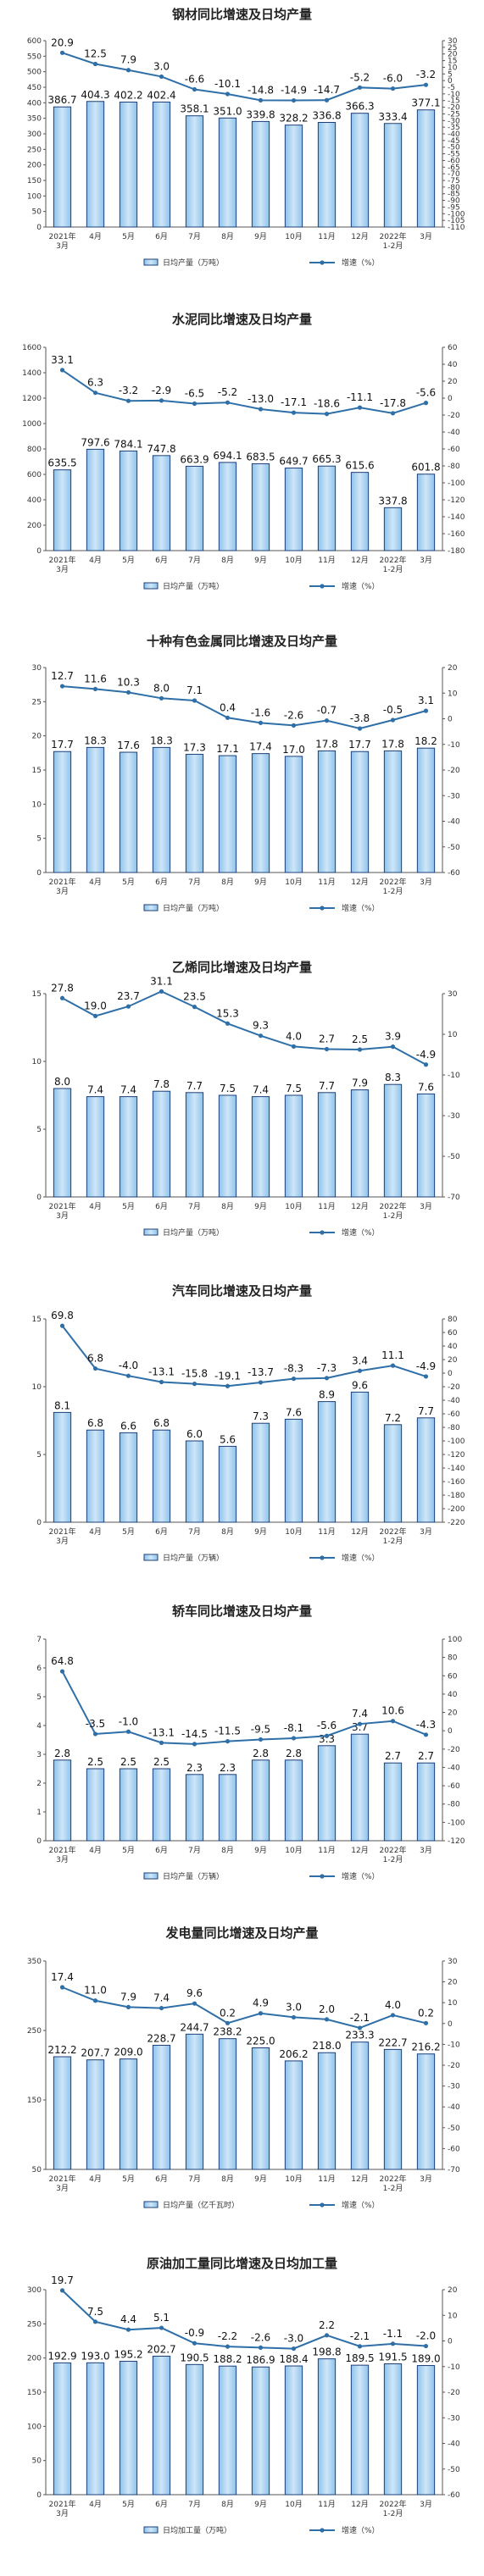  I want to click on bar-value-label: 233.3, so click(359, 2035).